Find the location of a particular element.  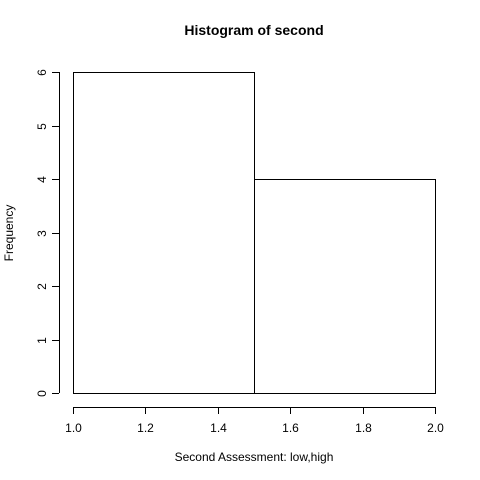

chart-title: Histogram of second is located at coordinates (253, 30).